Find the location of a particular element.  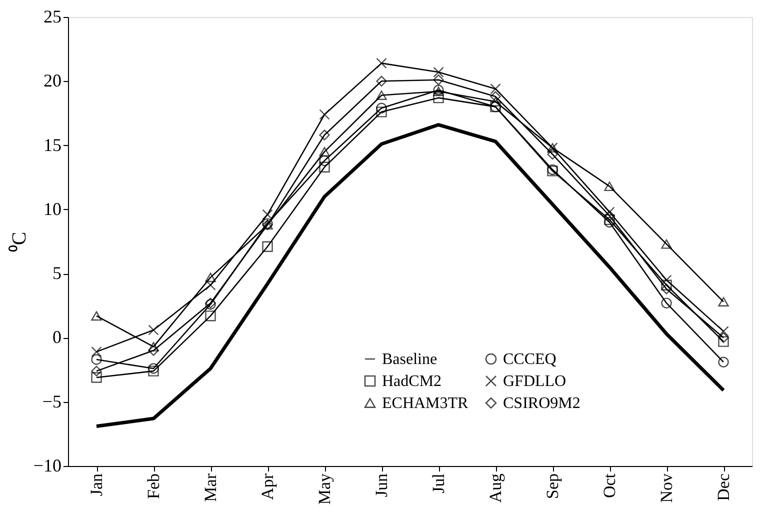

legend-label: ECHAM3TR is located at coordinates (425, 403).